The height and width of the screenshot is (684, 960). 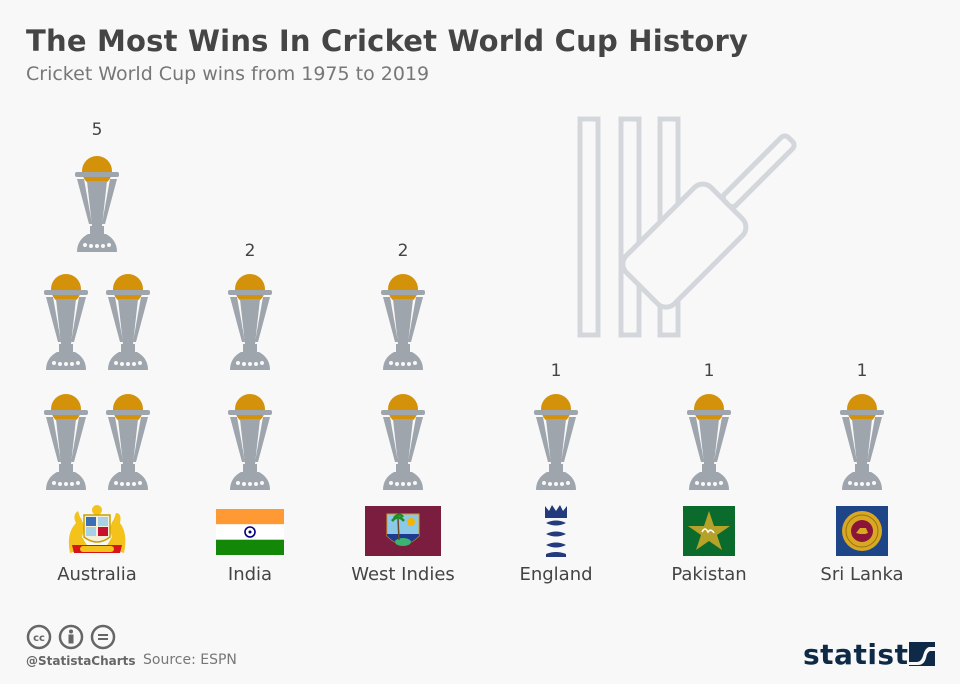 What do you see at coordinates (71, 637) in the screenshot?
I see `attribution-icon` at bounding box center [71, 637].